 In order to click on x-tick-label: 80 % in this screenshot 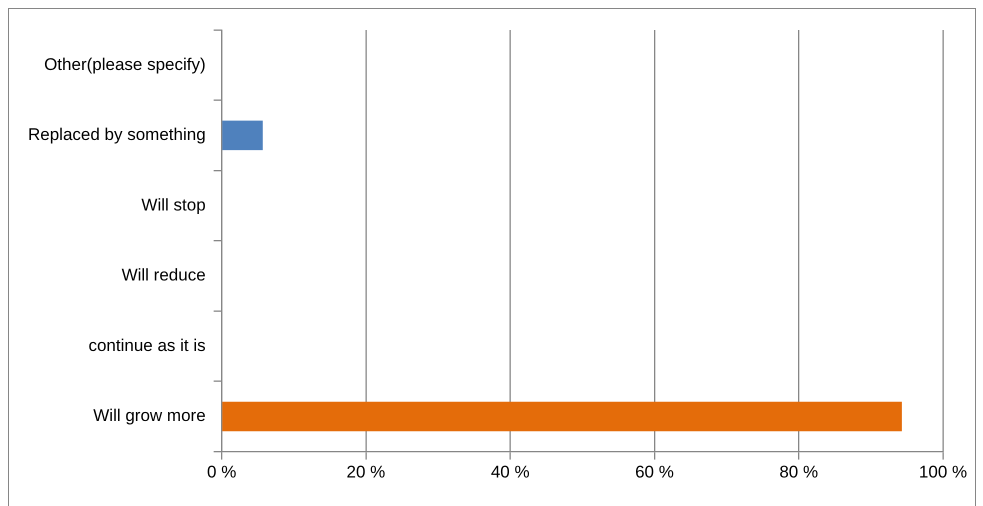, I will do `click(798, 472)`.